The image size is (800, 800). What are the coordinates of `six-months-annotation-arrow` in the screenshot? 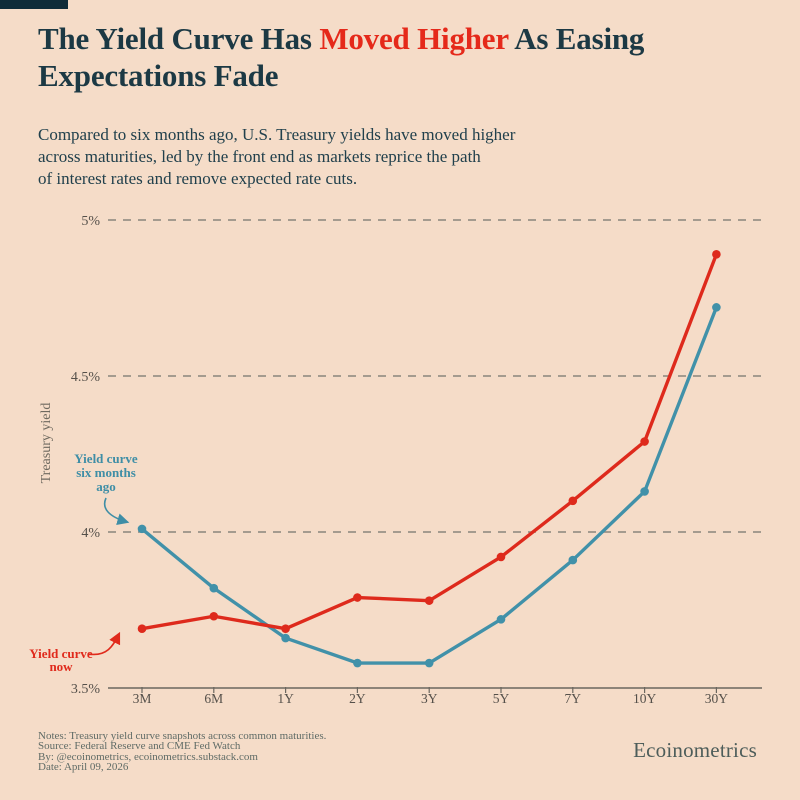 It's located at (116, 511).